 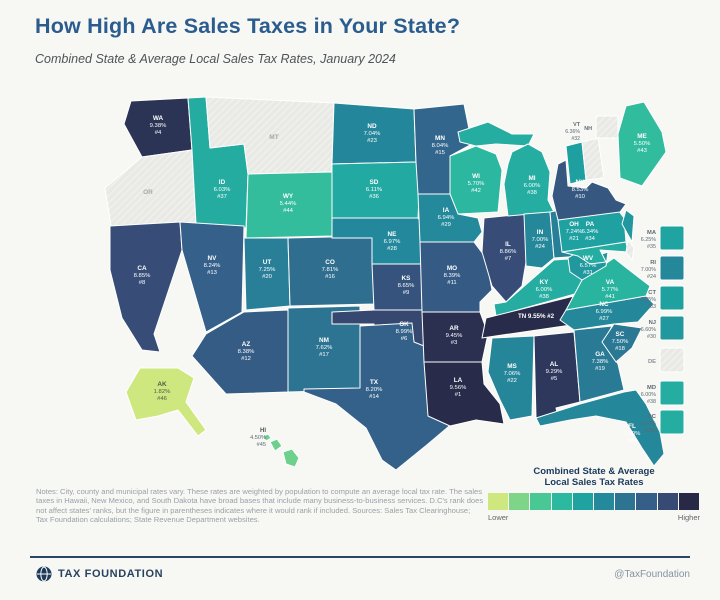 I want to click on legend-higher-label: Higher, so click(x=688, y=517).